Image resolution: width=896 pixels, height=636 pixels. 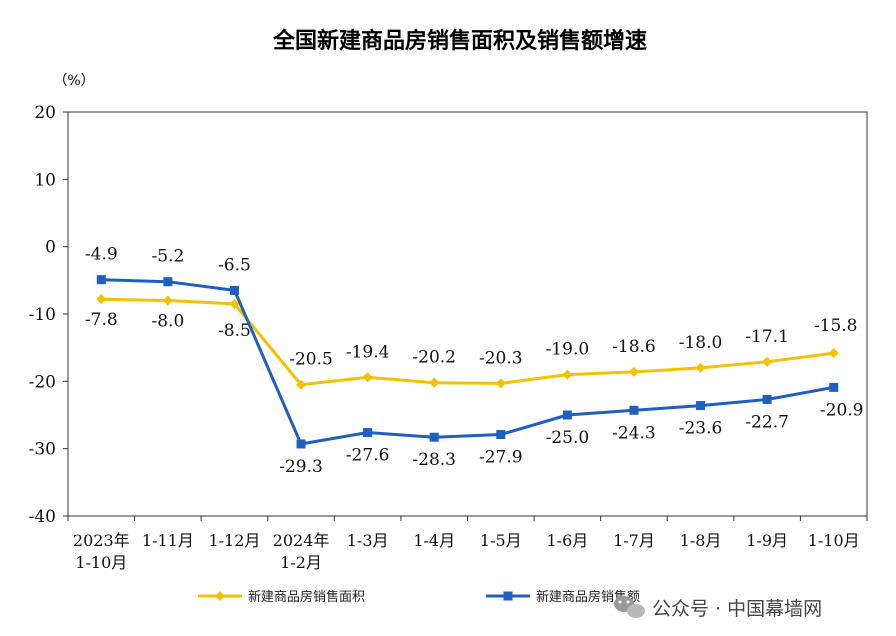 What do you see at coordinates (306, 597) in the screenshot?
I see `legend-label: 新建商品房销售面积` at bounding box center [306, 597].